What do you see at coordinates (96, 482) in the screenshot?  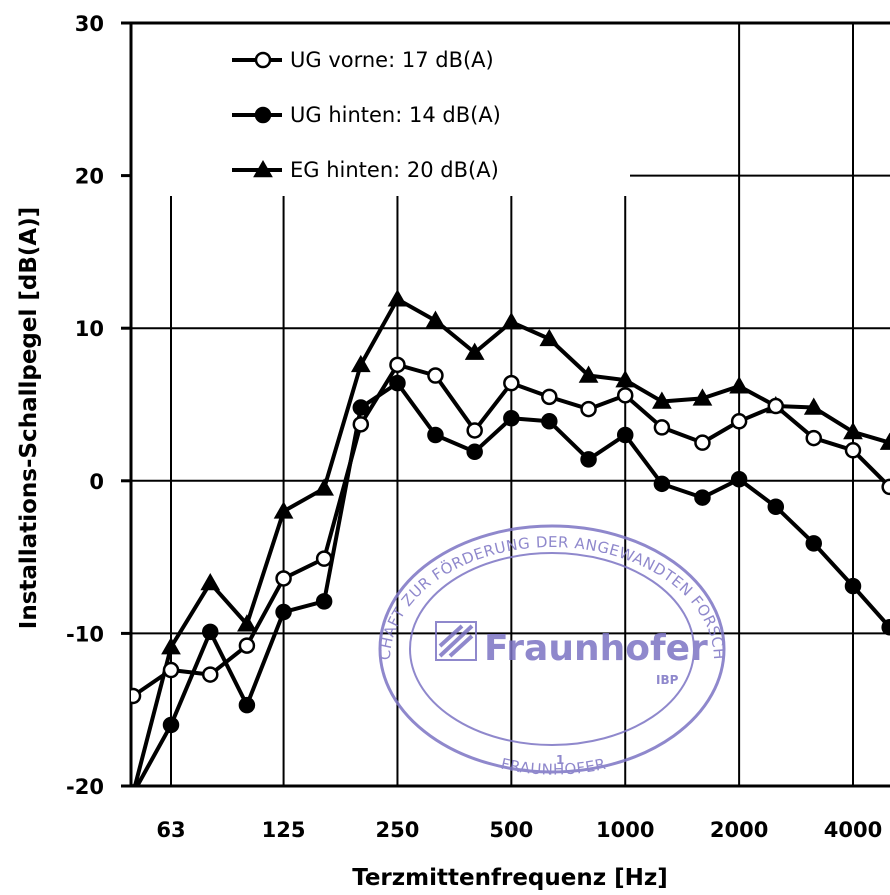 I see `y-tick-label: 0` at bounding box center [96, 482].